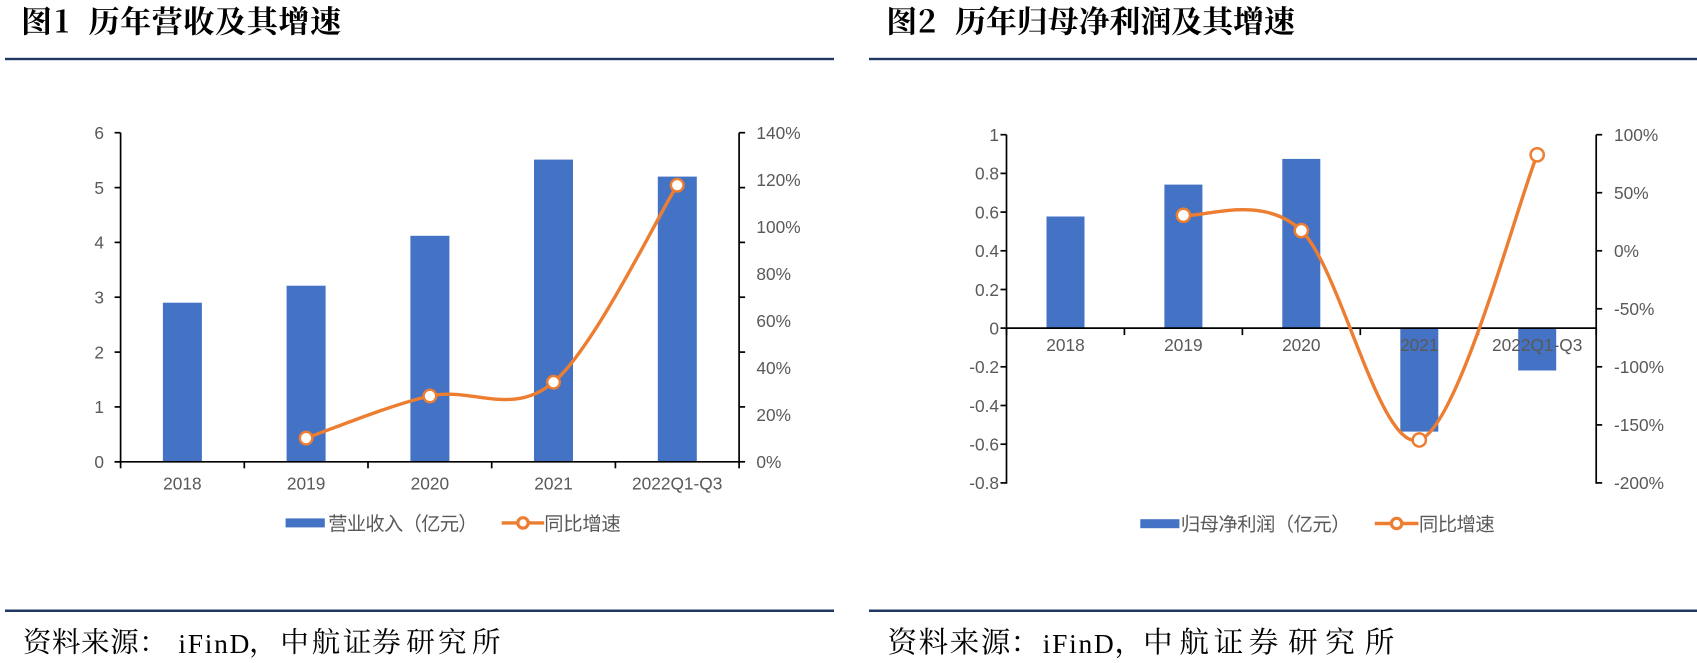 The height and width of the screenshot is (663, 1697). I want to click on svg-text: 0.2, so click(987, 290).